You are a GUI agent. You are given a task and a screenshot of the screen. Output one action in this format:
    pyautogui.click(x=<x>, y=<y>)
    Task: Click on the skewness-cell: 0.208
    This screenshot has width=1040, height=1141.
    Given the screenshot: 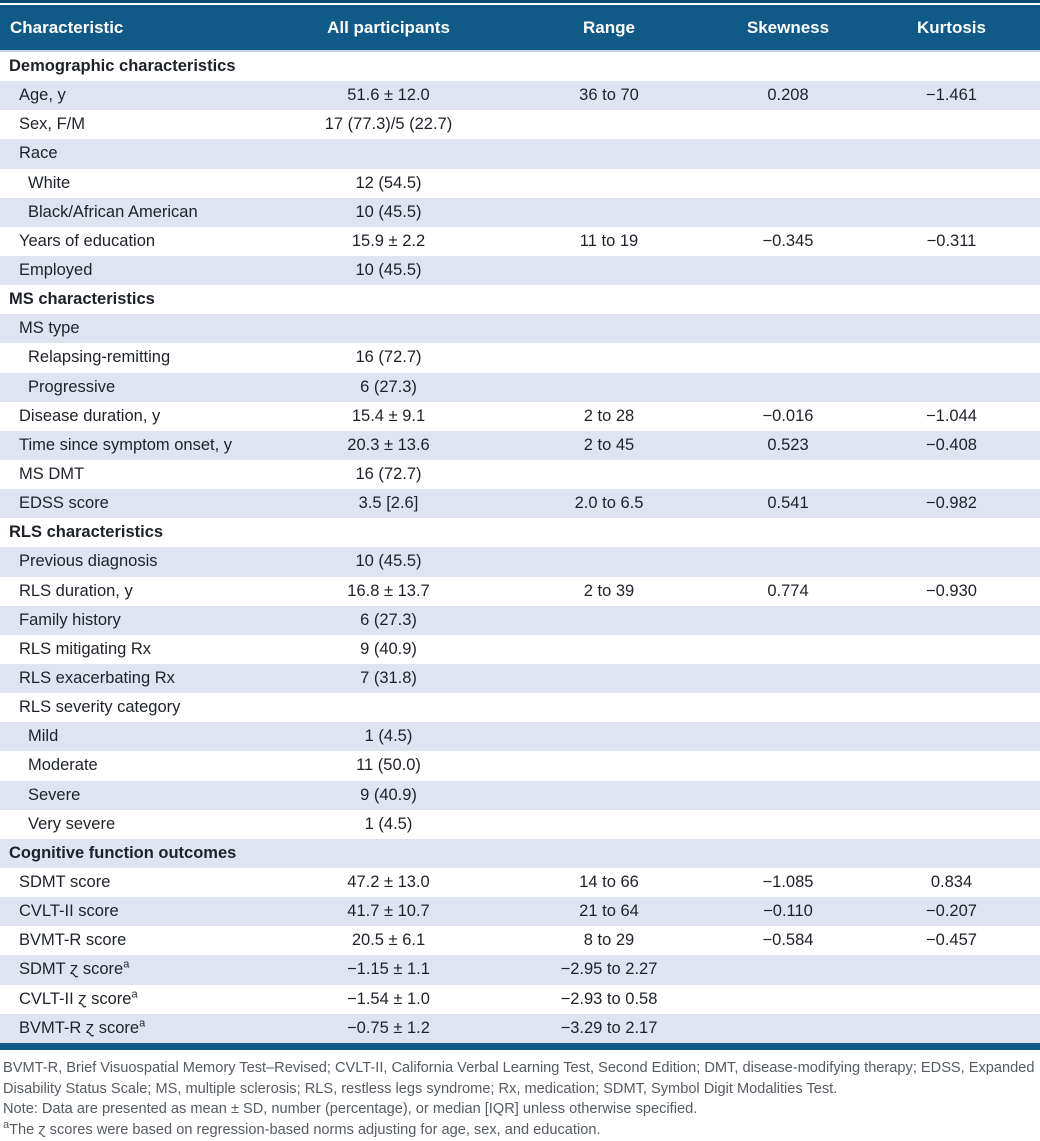 What is the action you would take?
    pyautogui.click(x=788, y=95)
    